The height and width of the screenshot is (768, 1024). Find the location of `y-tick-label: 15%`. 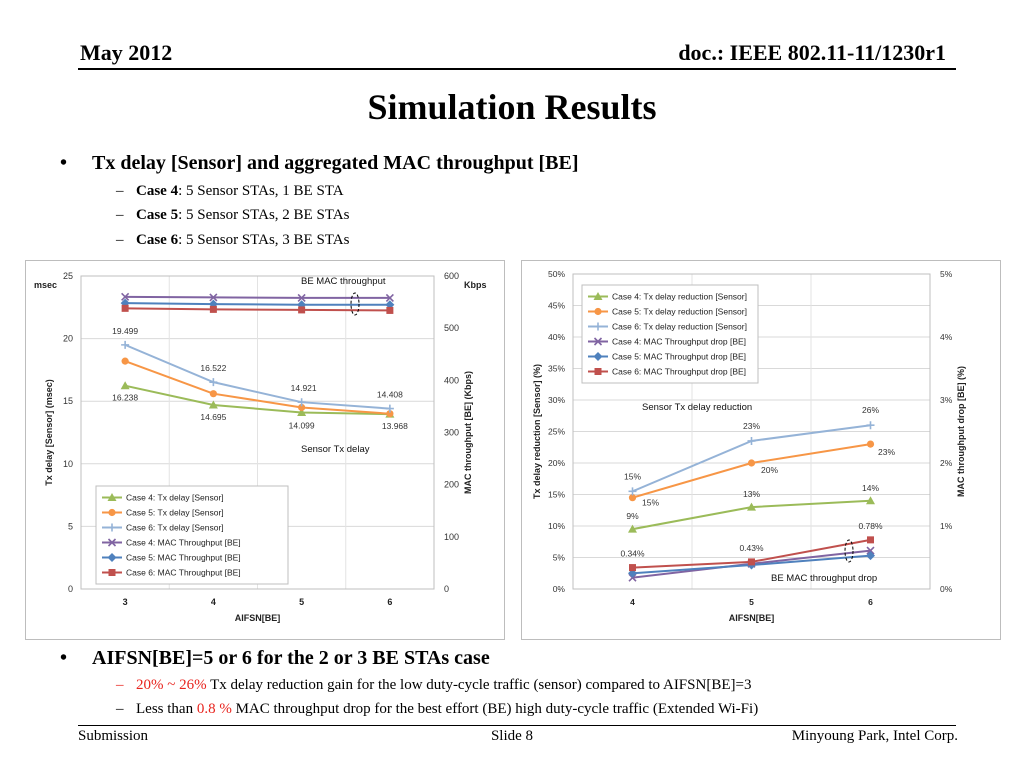

y-tick-label: 15% is located at coordinates (556, 495).